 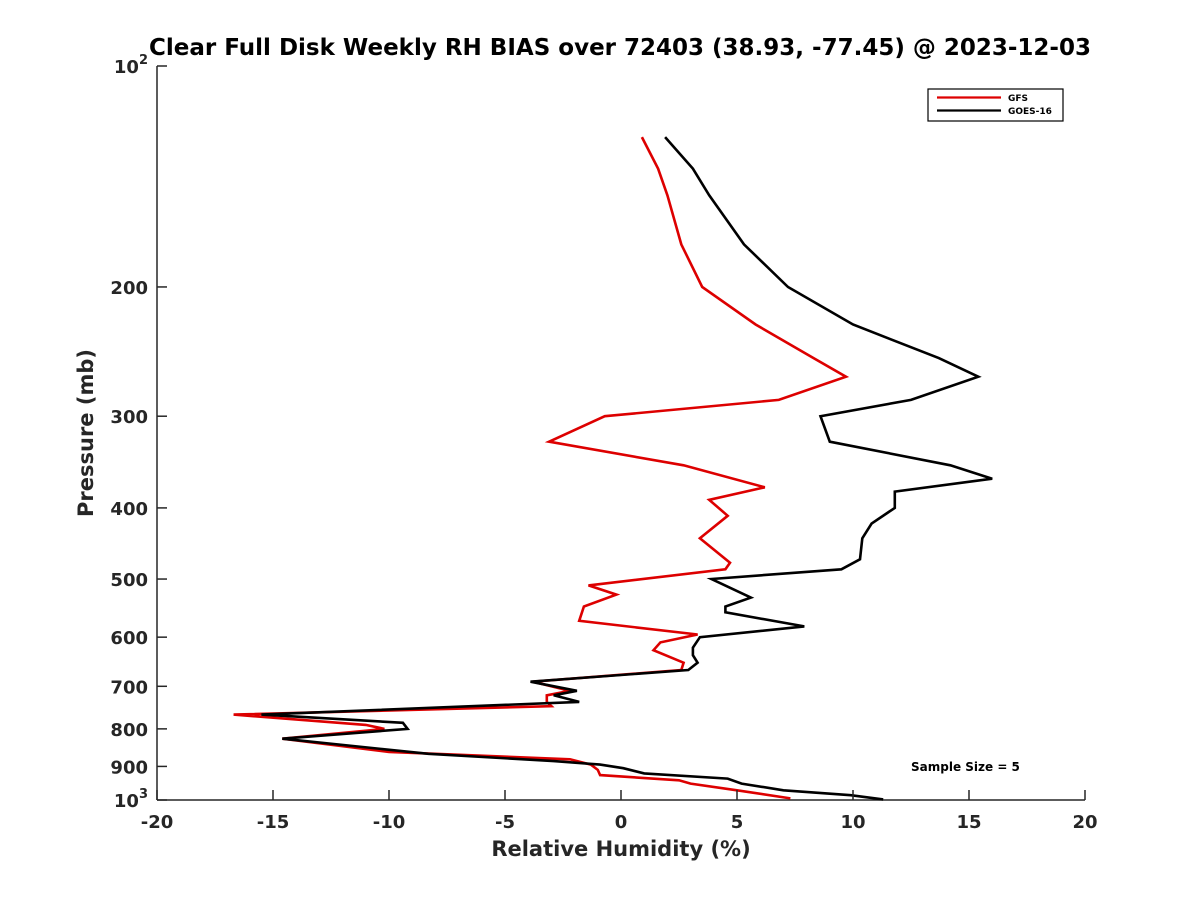 What do you see at coordinates (389, 822) in the screenshot?
I see `x-tick-label: -10` at bounding box center [389, 822].